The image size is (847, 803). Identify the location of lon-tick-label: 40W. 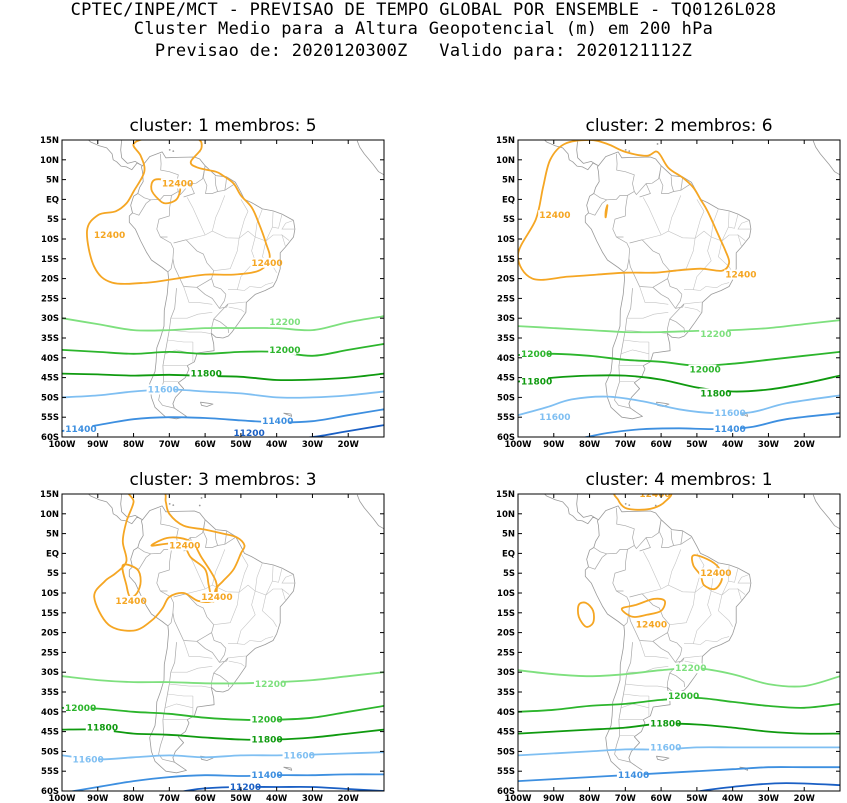
(277, 445).